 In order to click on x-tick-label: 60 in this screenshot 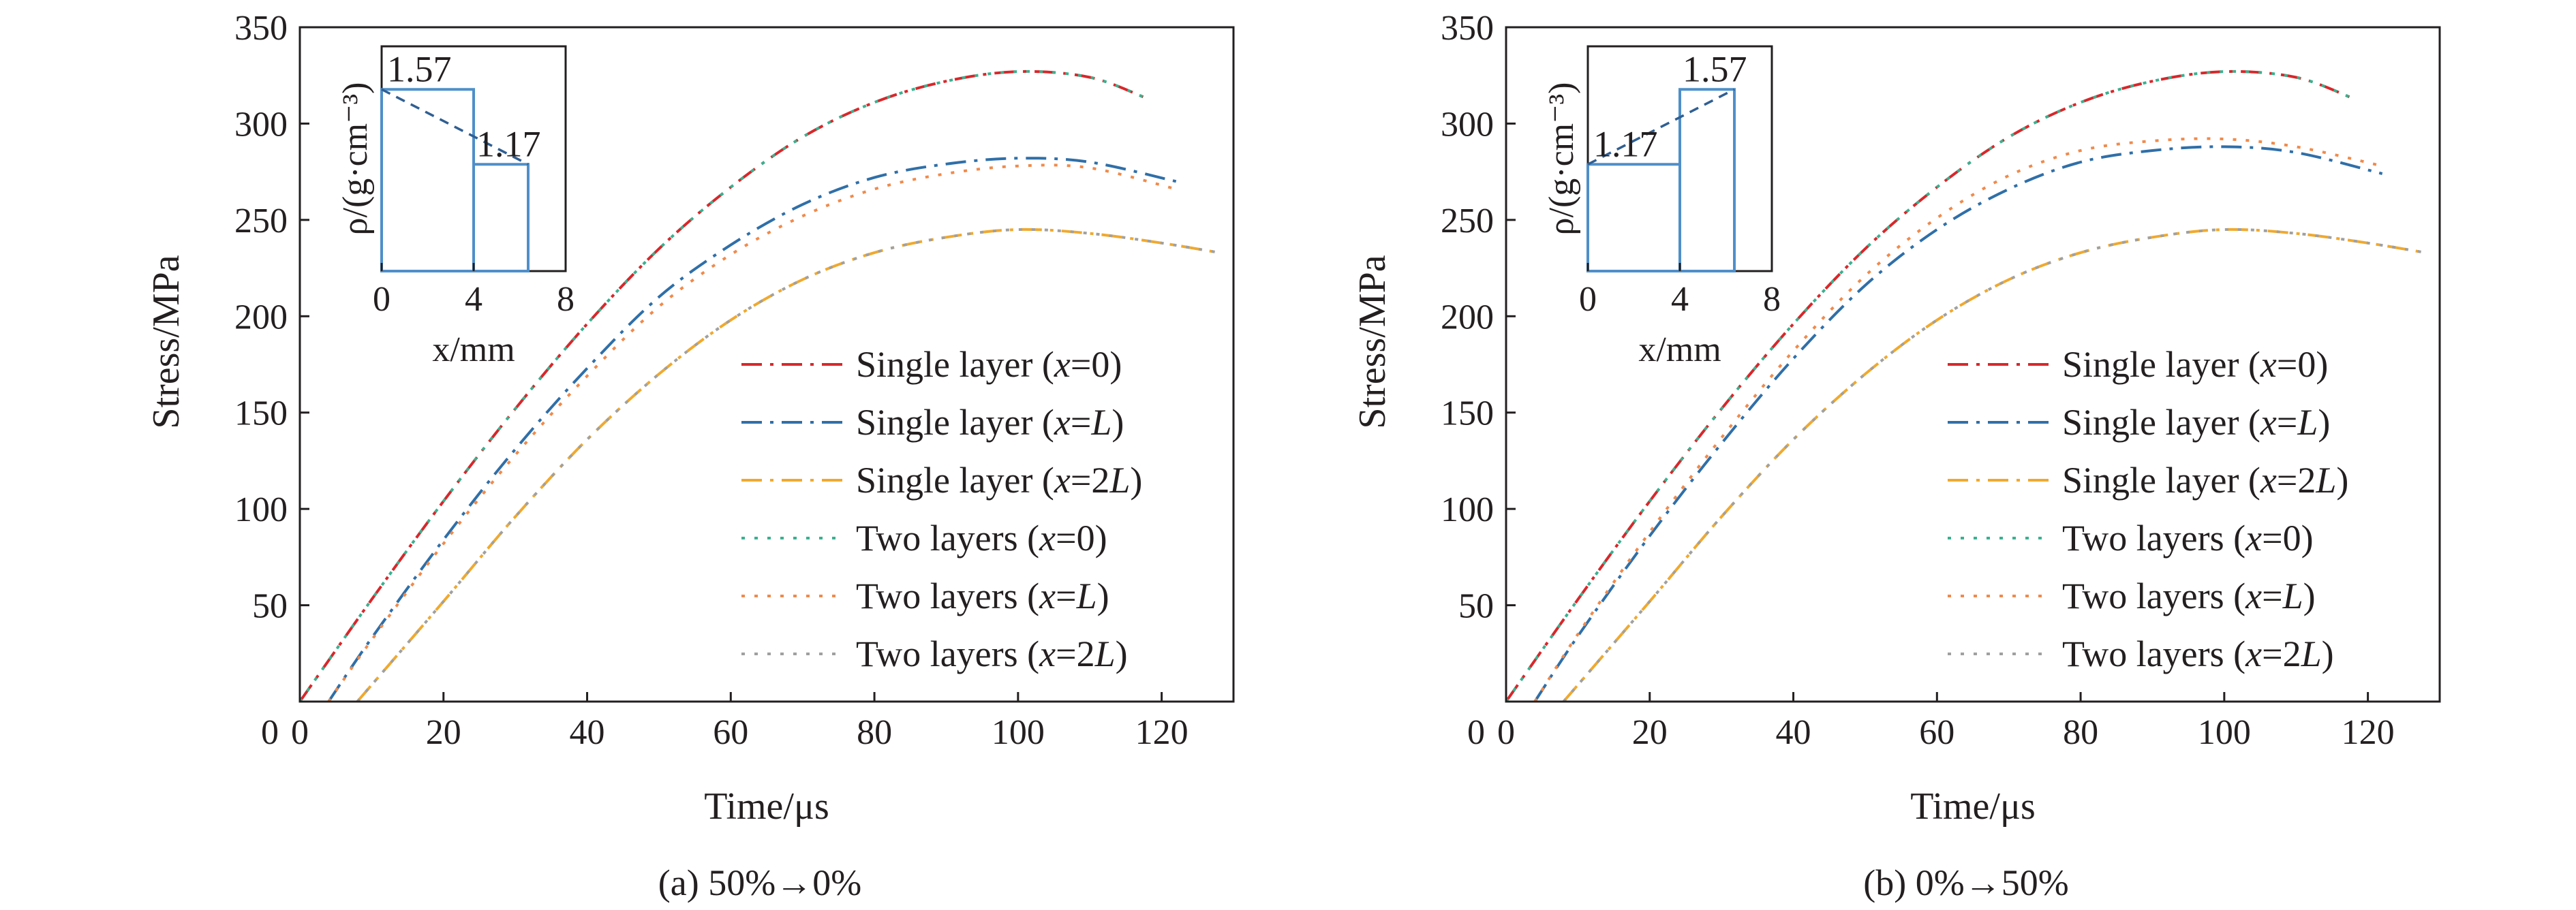, I will do `click(730, 732)`.